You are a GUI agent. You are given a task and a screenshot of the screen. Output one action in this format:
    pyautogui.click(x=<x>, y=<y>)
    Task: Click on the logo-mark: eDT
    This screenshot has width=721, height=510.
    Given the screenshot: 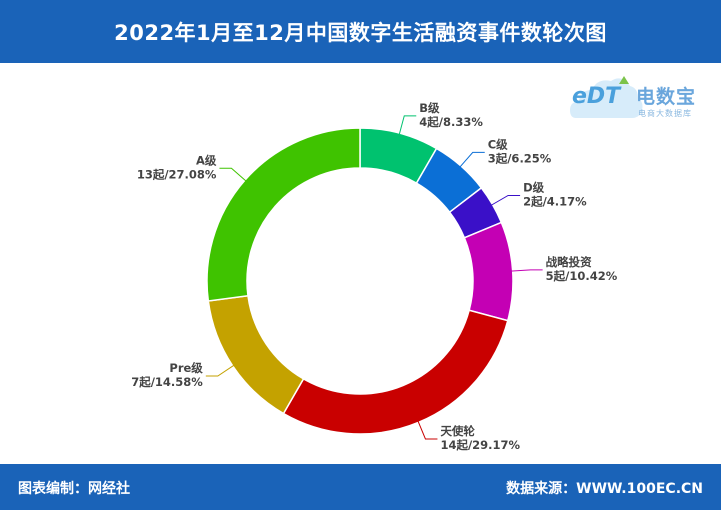 What is the action you would take?
    pyautogui.click(x=596, y=96)
    